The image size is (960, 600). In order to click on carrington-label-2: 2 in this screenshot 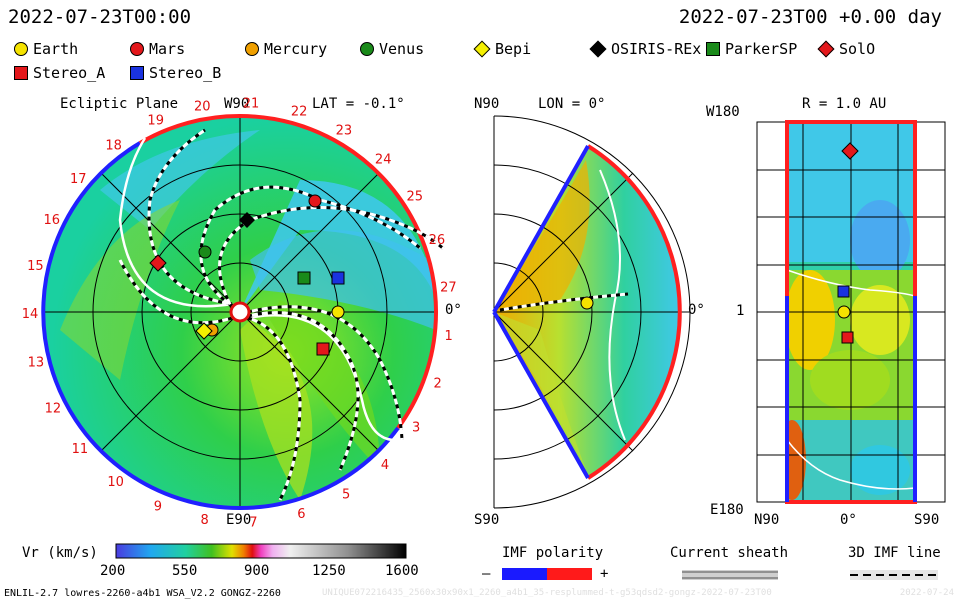, I will do `click(438, 384)`.